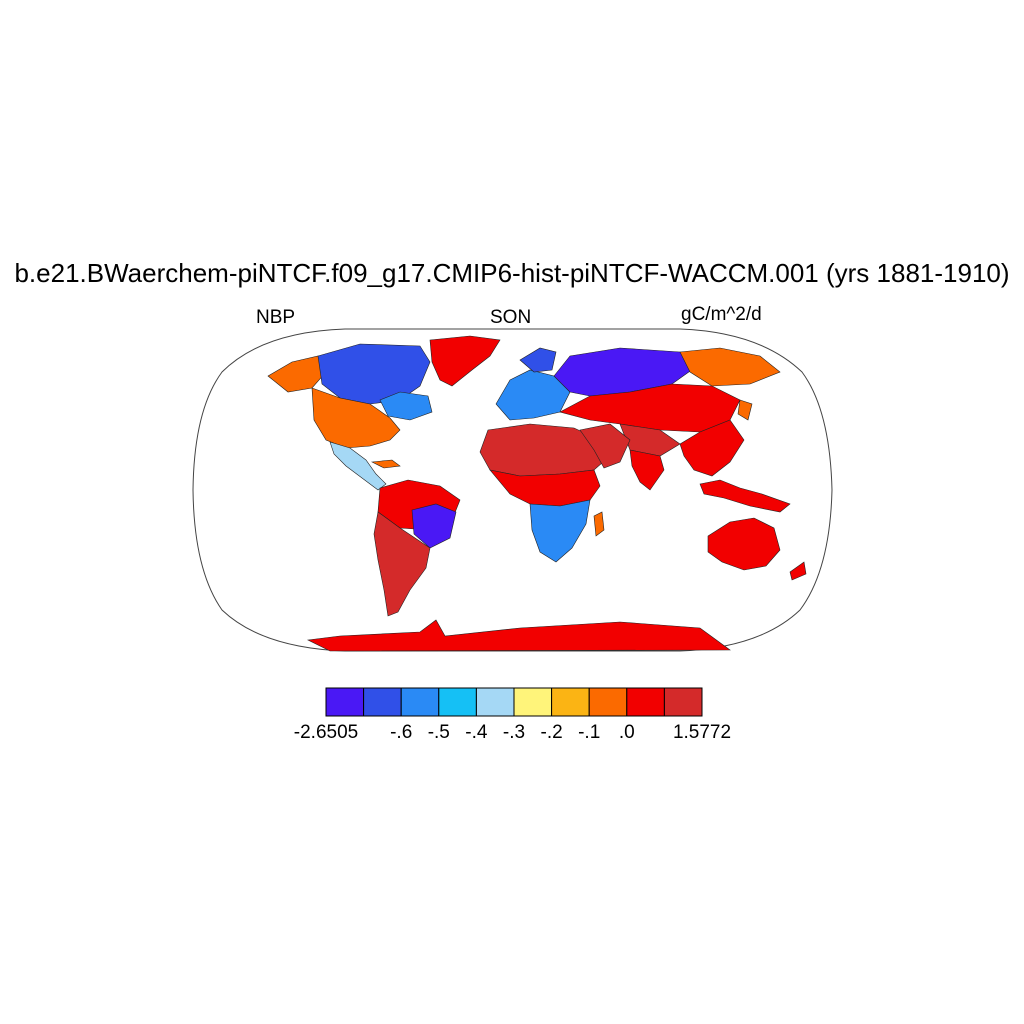 The image size is (1024, 1024). I want to click on region-madagascar, so click(599, 524).